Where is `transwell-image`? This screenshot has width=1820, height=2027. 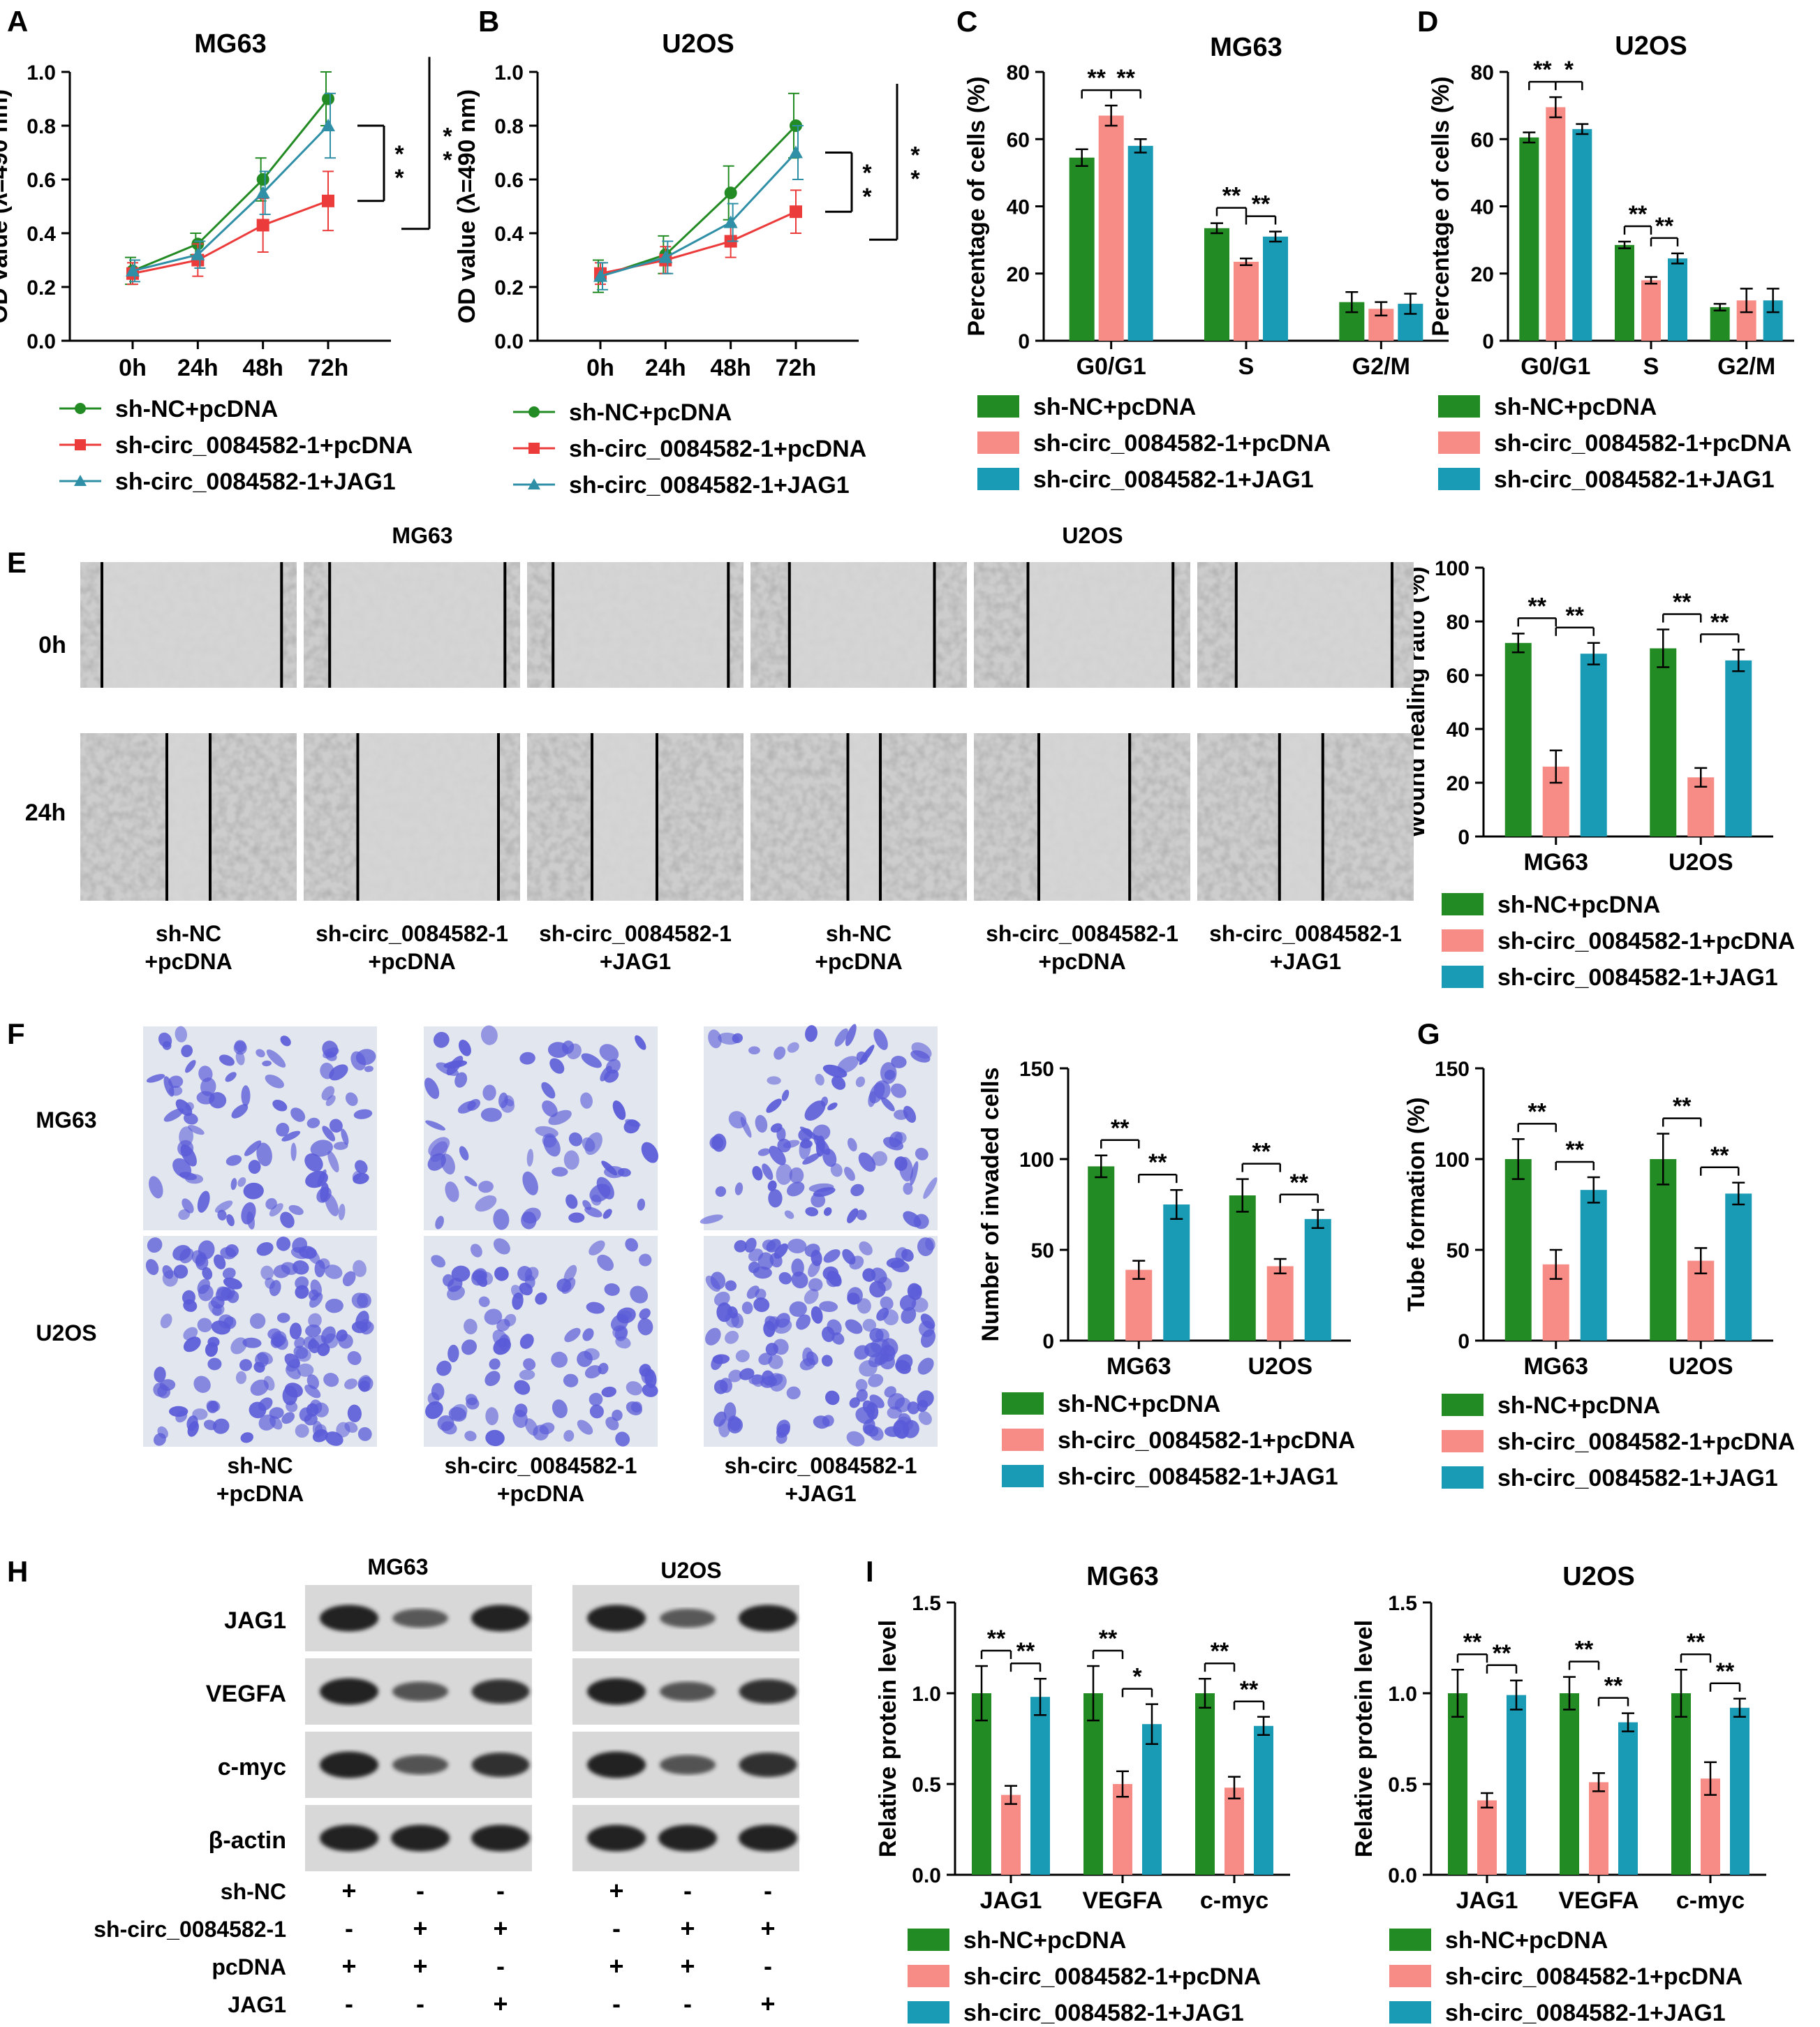
transwell-image is located at coordinates (821, 1341).